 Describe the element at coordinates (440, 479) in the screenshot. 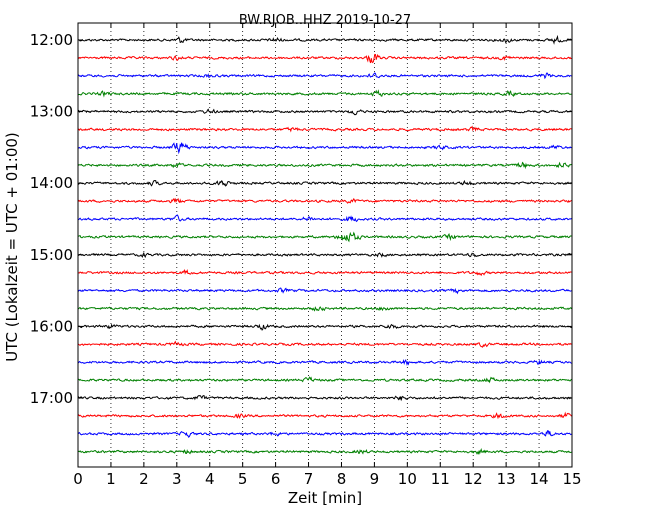

I see `x-tick-label: 11` at that location.